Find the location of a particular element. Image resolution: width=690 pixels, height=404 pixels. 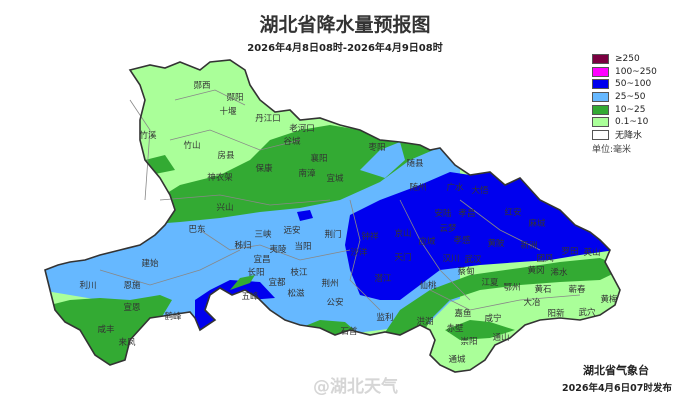

place-label: 仙桃 is located at coordinates (428, 285).